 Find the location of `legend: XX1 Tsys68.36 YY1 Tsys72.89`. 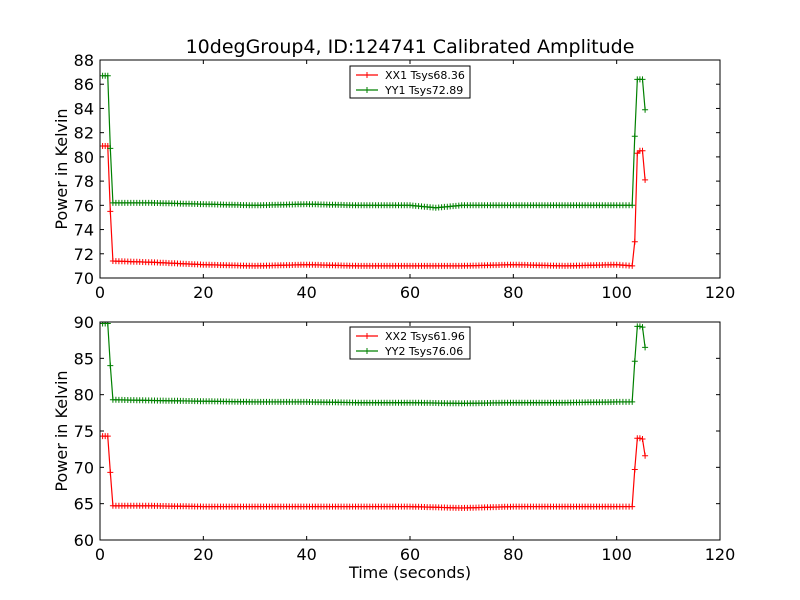

legend: XX1 Tsys68.36 YY1 Tsys72.89 is located at coordinates (410, 82).